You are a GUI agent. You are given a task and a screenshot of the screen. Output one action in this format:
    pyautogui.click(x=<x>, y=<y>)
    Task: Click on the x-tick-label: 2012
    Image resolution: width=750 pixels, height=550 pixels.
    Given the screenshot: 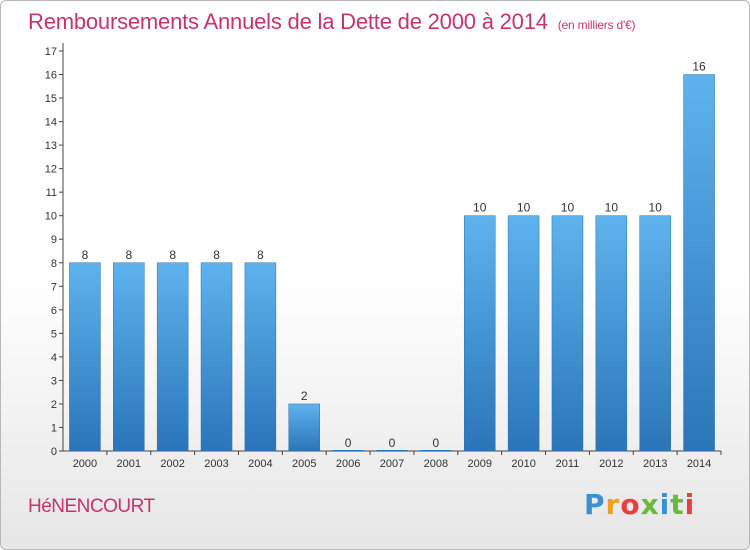 What is the action you would take?
    pyautogui.click(x=611, y=464)
    